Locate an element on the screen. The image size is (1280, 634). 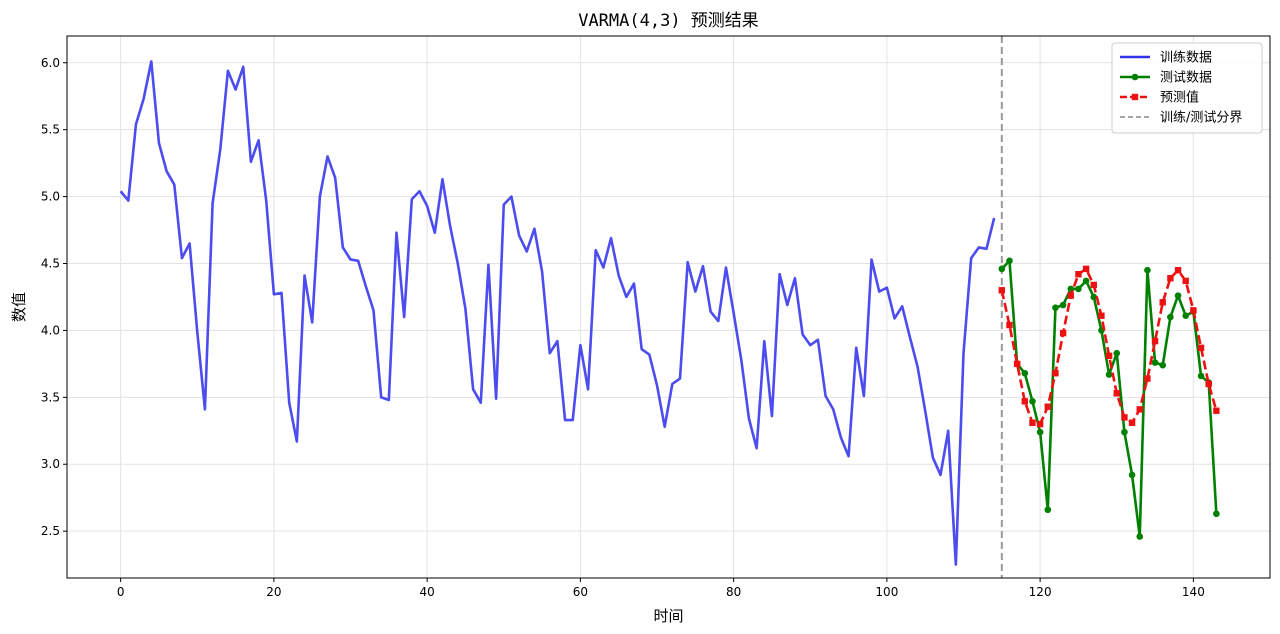
legend-label-2: 测试数据 is located at coordinates (1186, 78).